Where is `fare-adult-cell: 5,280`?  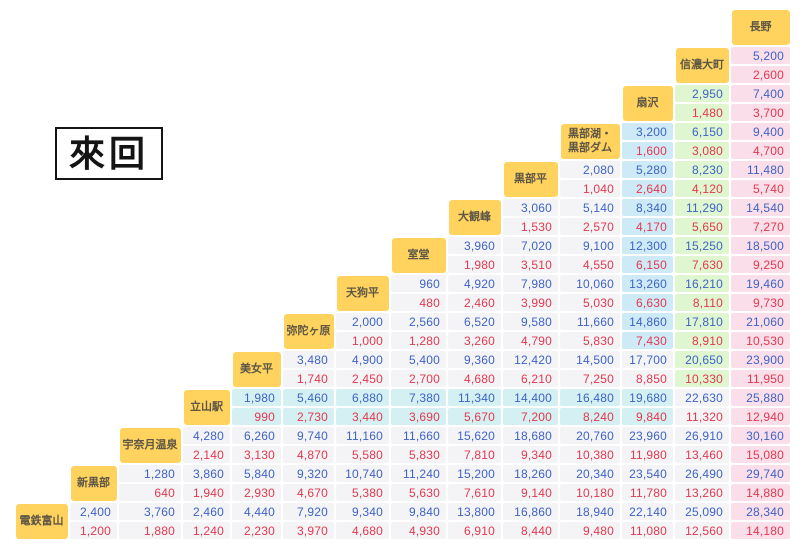
fare-adult-cell: 5,280 is located at coordinates (647, 169).